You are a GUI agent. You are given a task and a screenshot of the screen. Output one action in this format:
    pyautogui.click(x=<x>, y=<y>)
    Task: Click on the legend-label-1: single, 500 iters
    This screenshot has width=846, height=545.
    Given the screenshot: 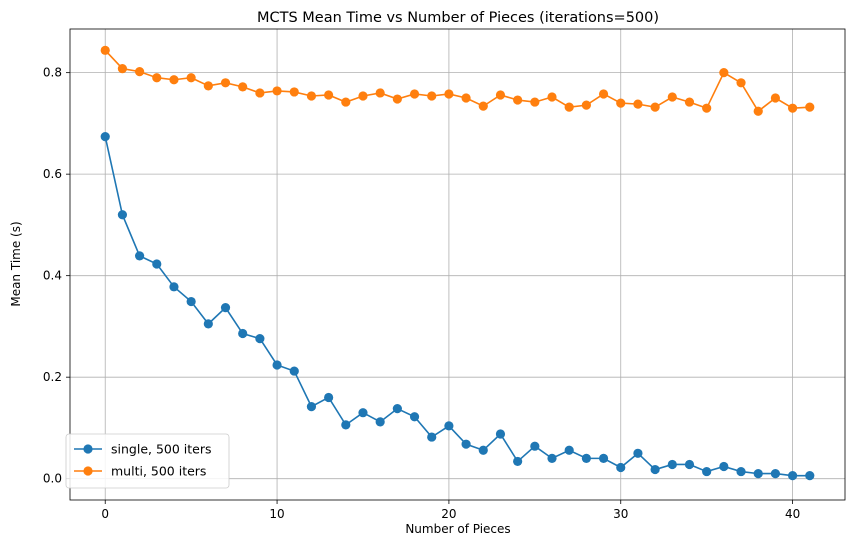 What is the action you would take?
    pyautogui.click(x=161, y=449)
    